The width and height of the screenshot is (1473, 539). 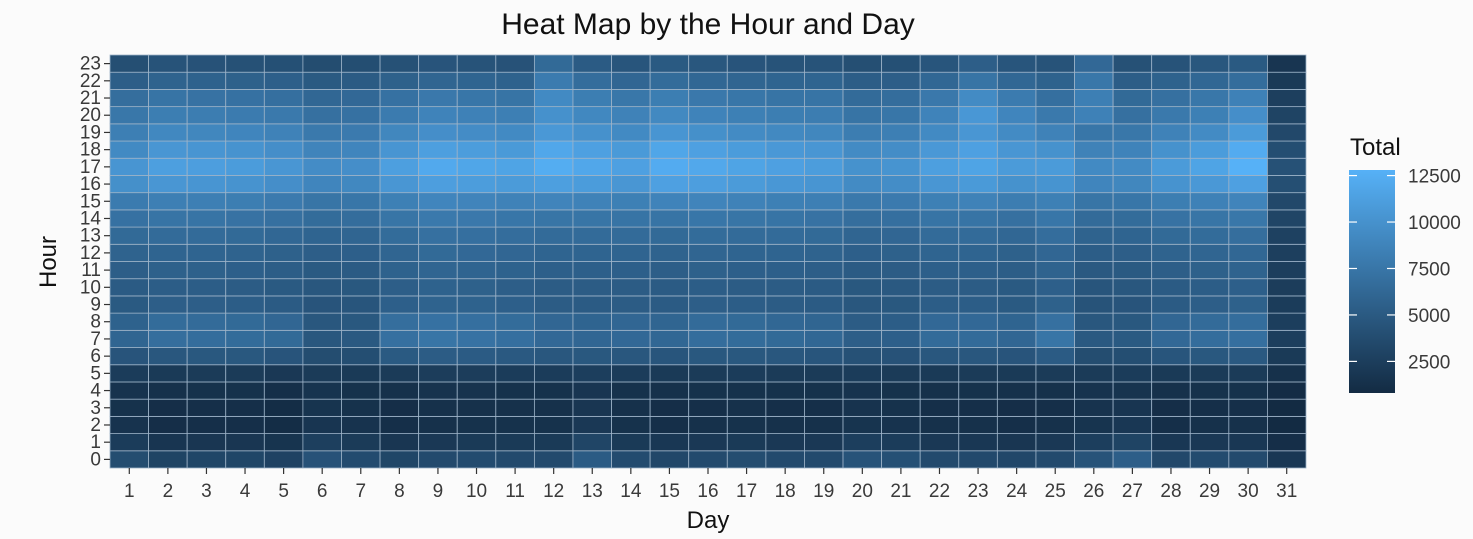 I want to click on legend-tick-label: 5000, so click(x=1429, y=316).